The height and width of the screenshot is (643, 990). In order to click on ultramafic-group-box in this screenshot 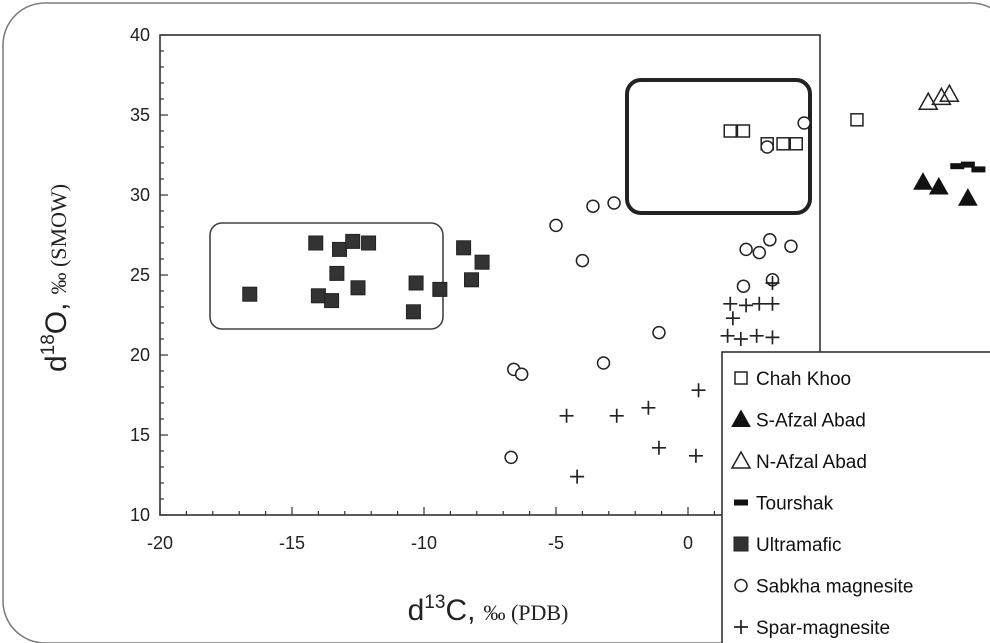, I will do `click(326, 276)`.